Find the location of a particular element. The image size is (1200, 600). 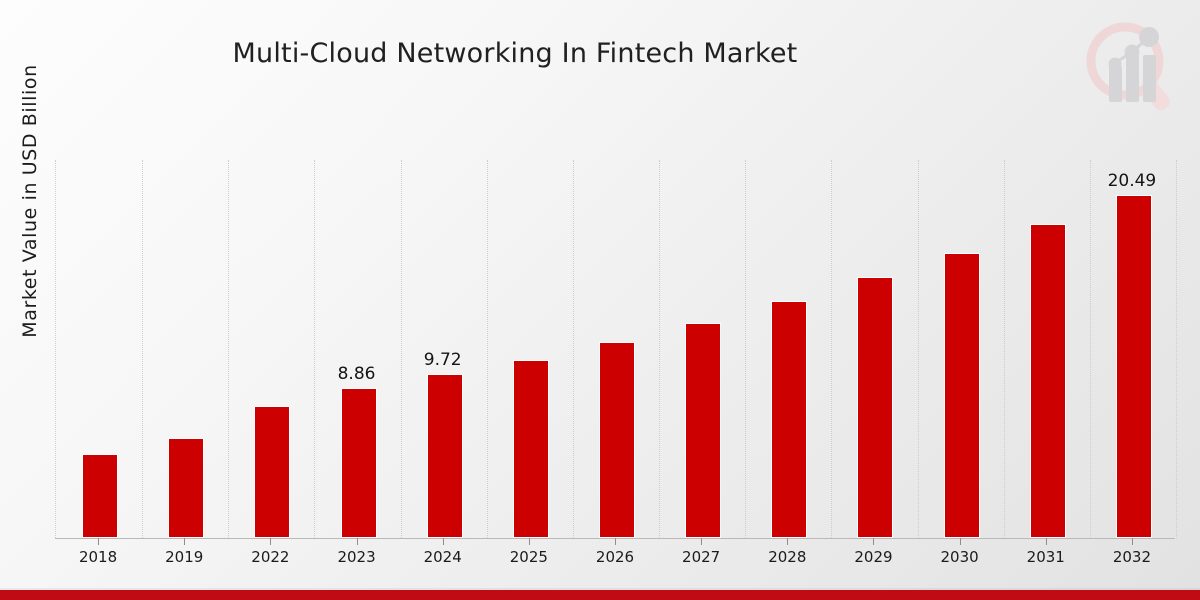

x-tick-2026 is located at coordinates (615, 541).